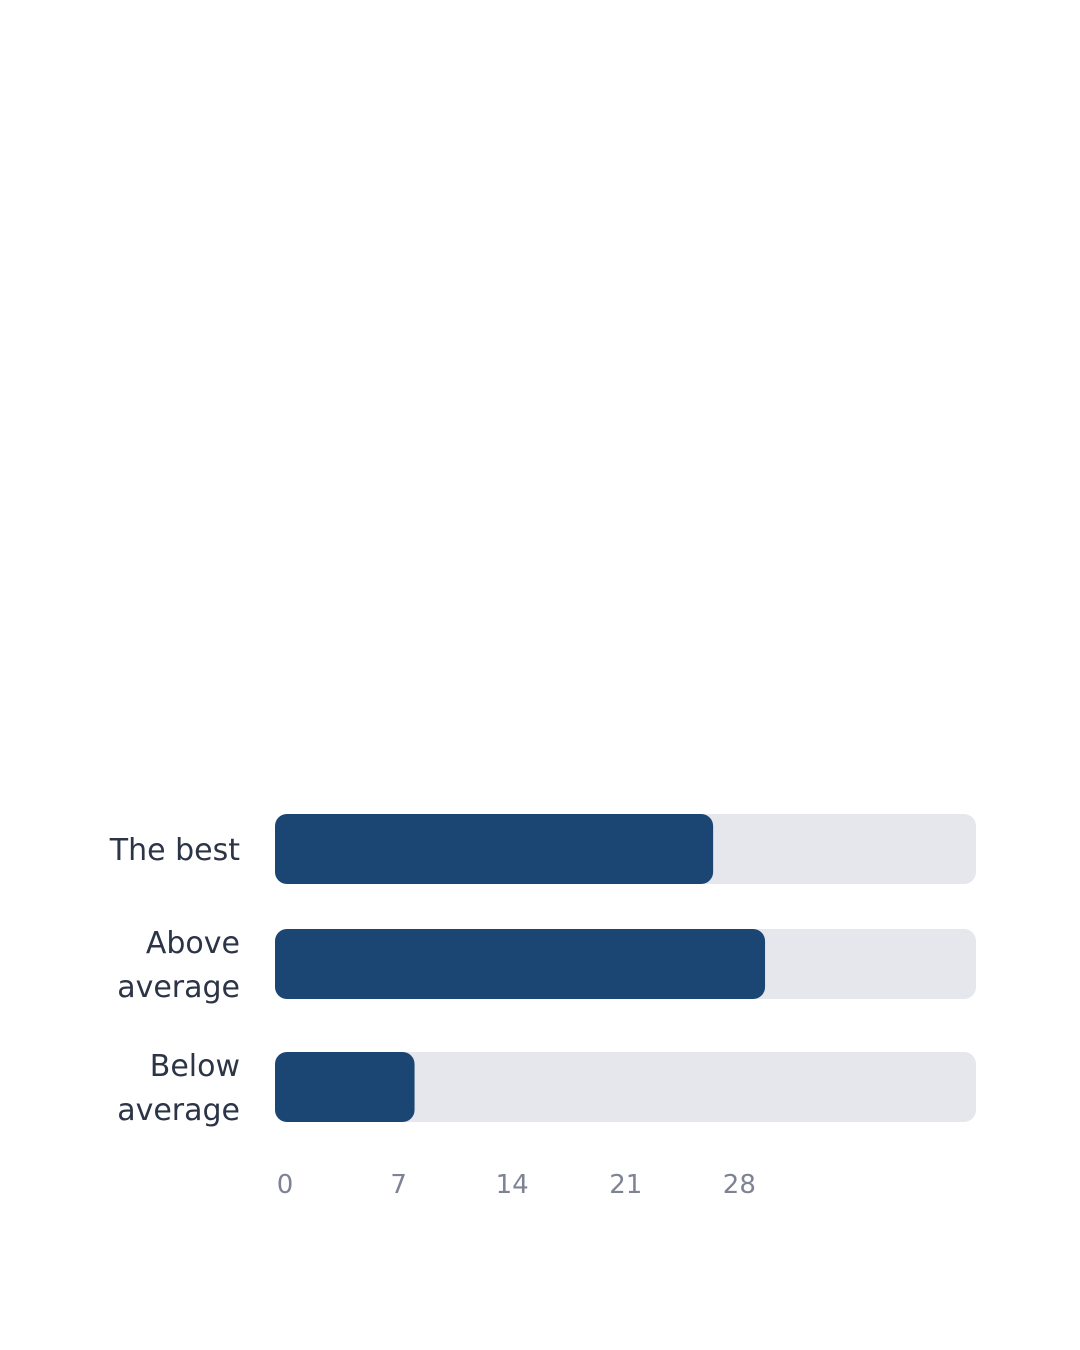 This screenshot has width=1080, height=1350. I want to click on category-label-the-best: The best, so click(174, 850).